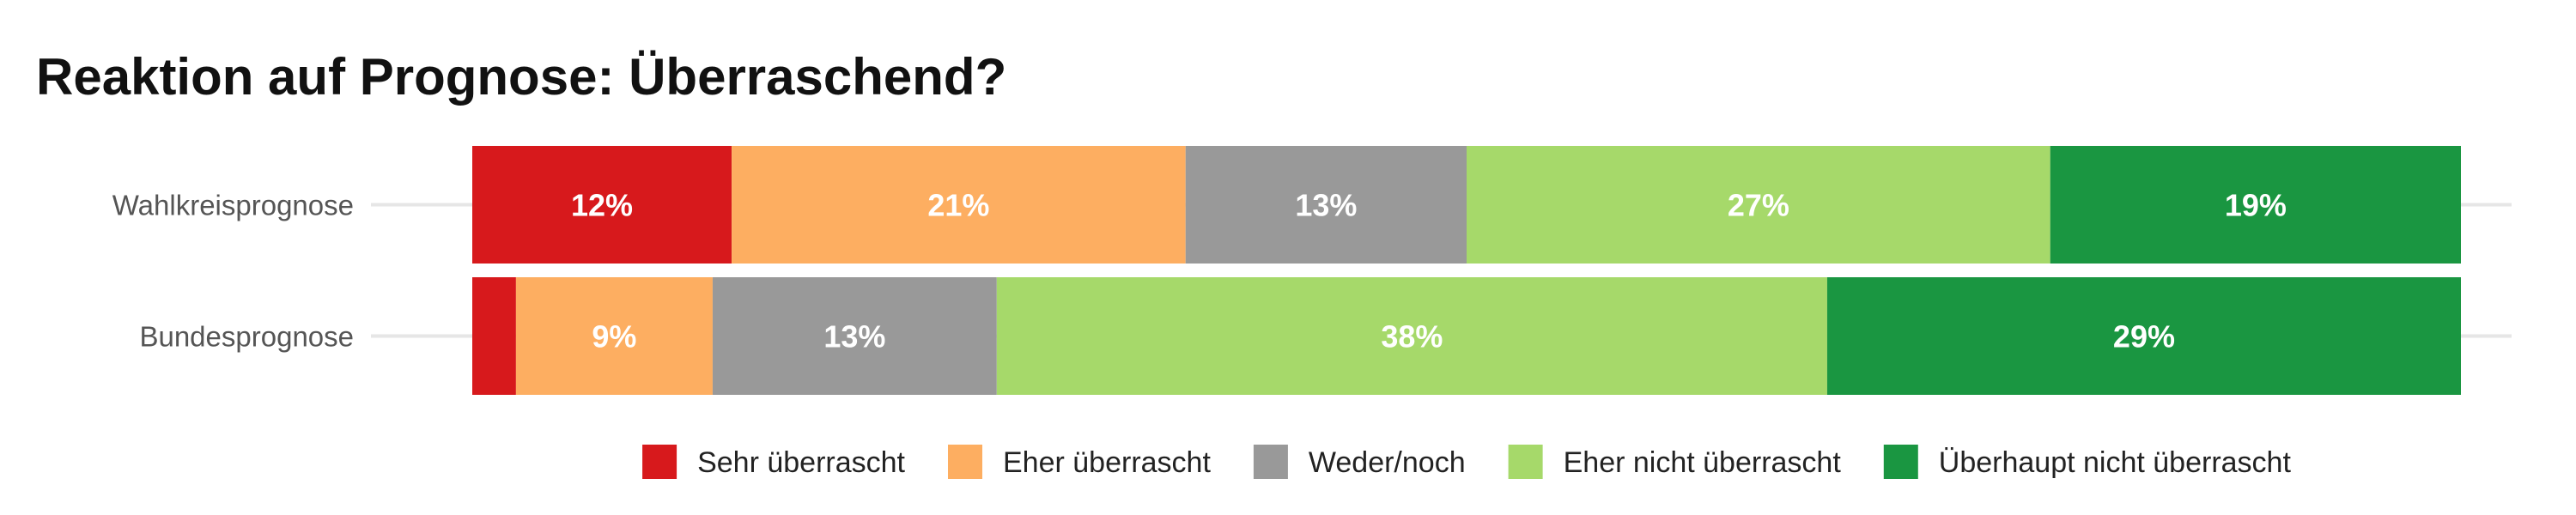  I want to click on value-label: 19%, so click(2256, 205).